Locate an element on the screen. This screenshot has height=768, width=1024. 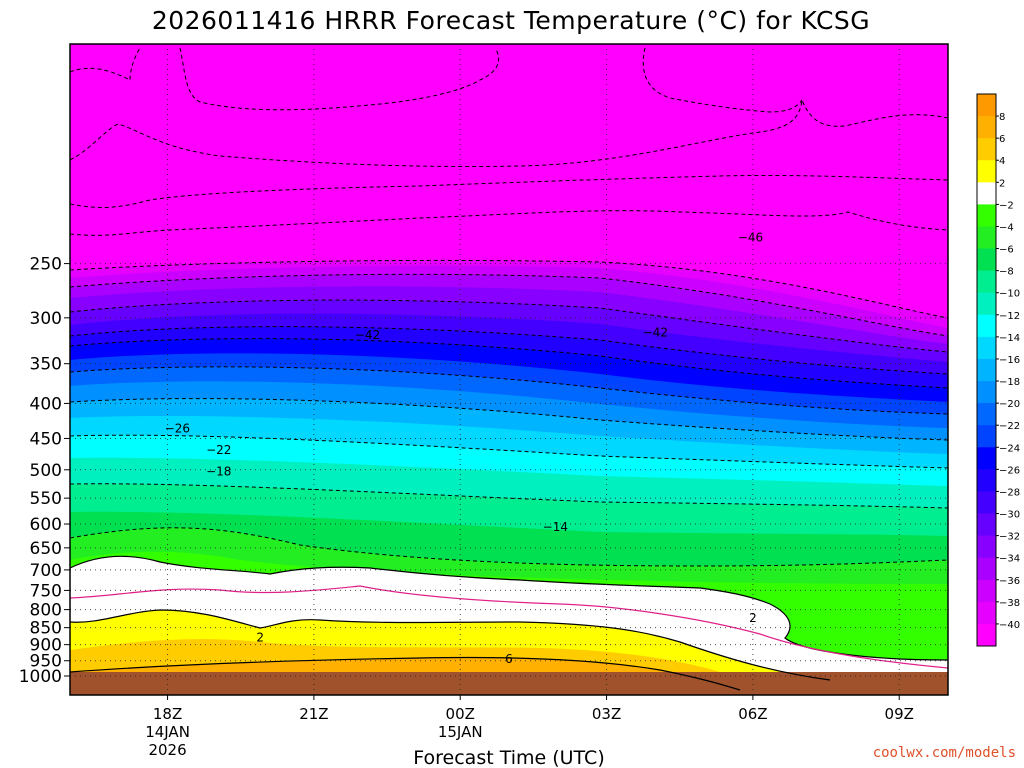
contour-label-5: −18 is located at coordinates (218, 472).